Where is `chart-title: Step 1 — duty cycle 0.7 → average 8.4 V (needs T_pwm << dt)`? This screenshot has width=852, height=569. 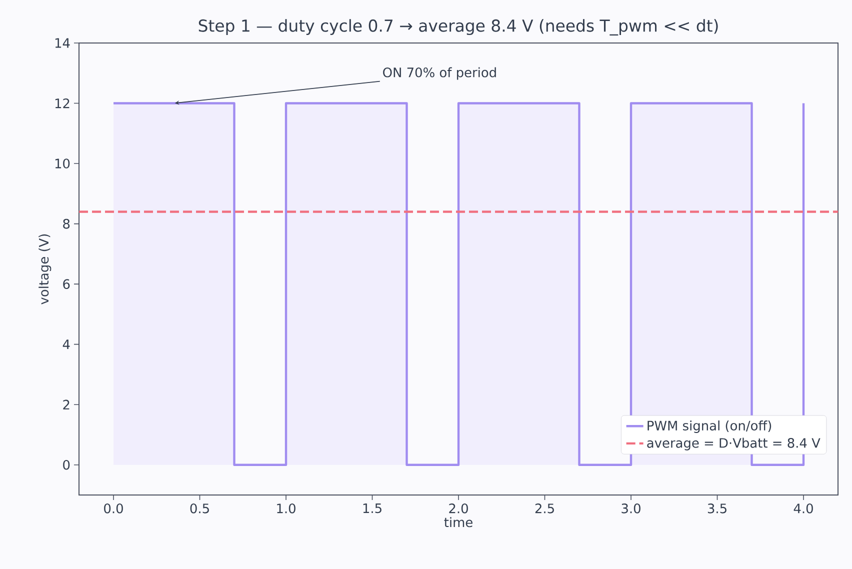
chart-title: Step 1 — duty cycle 0.7 → average 8.4 V (needs T_pwm << dt) is located at coordinates (458, 27).